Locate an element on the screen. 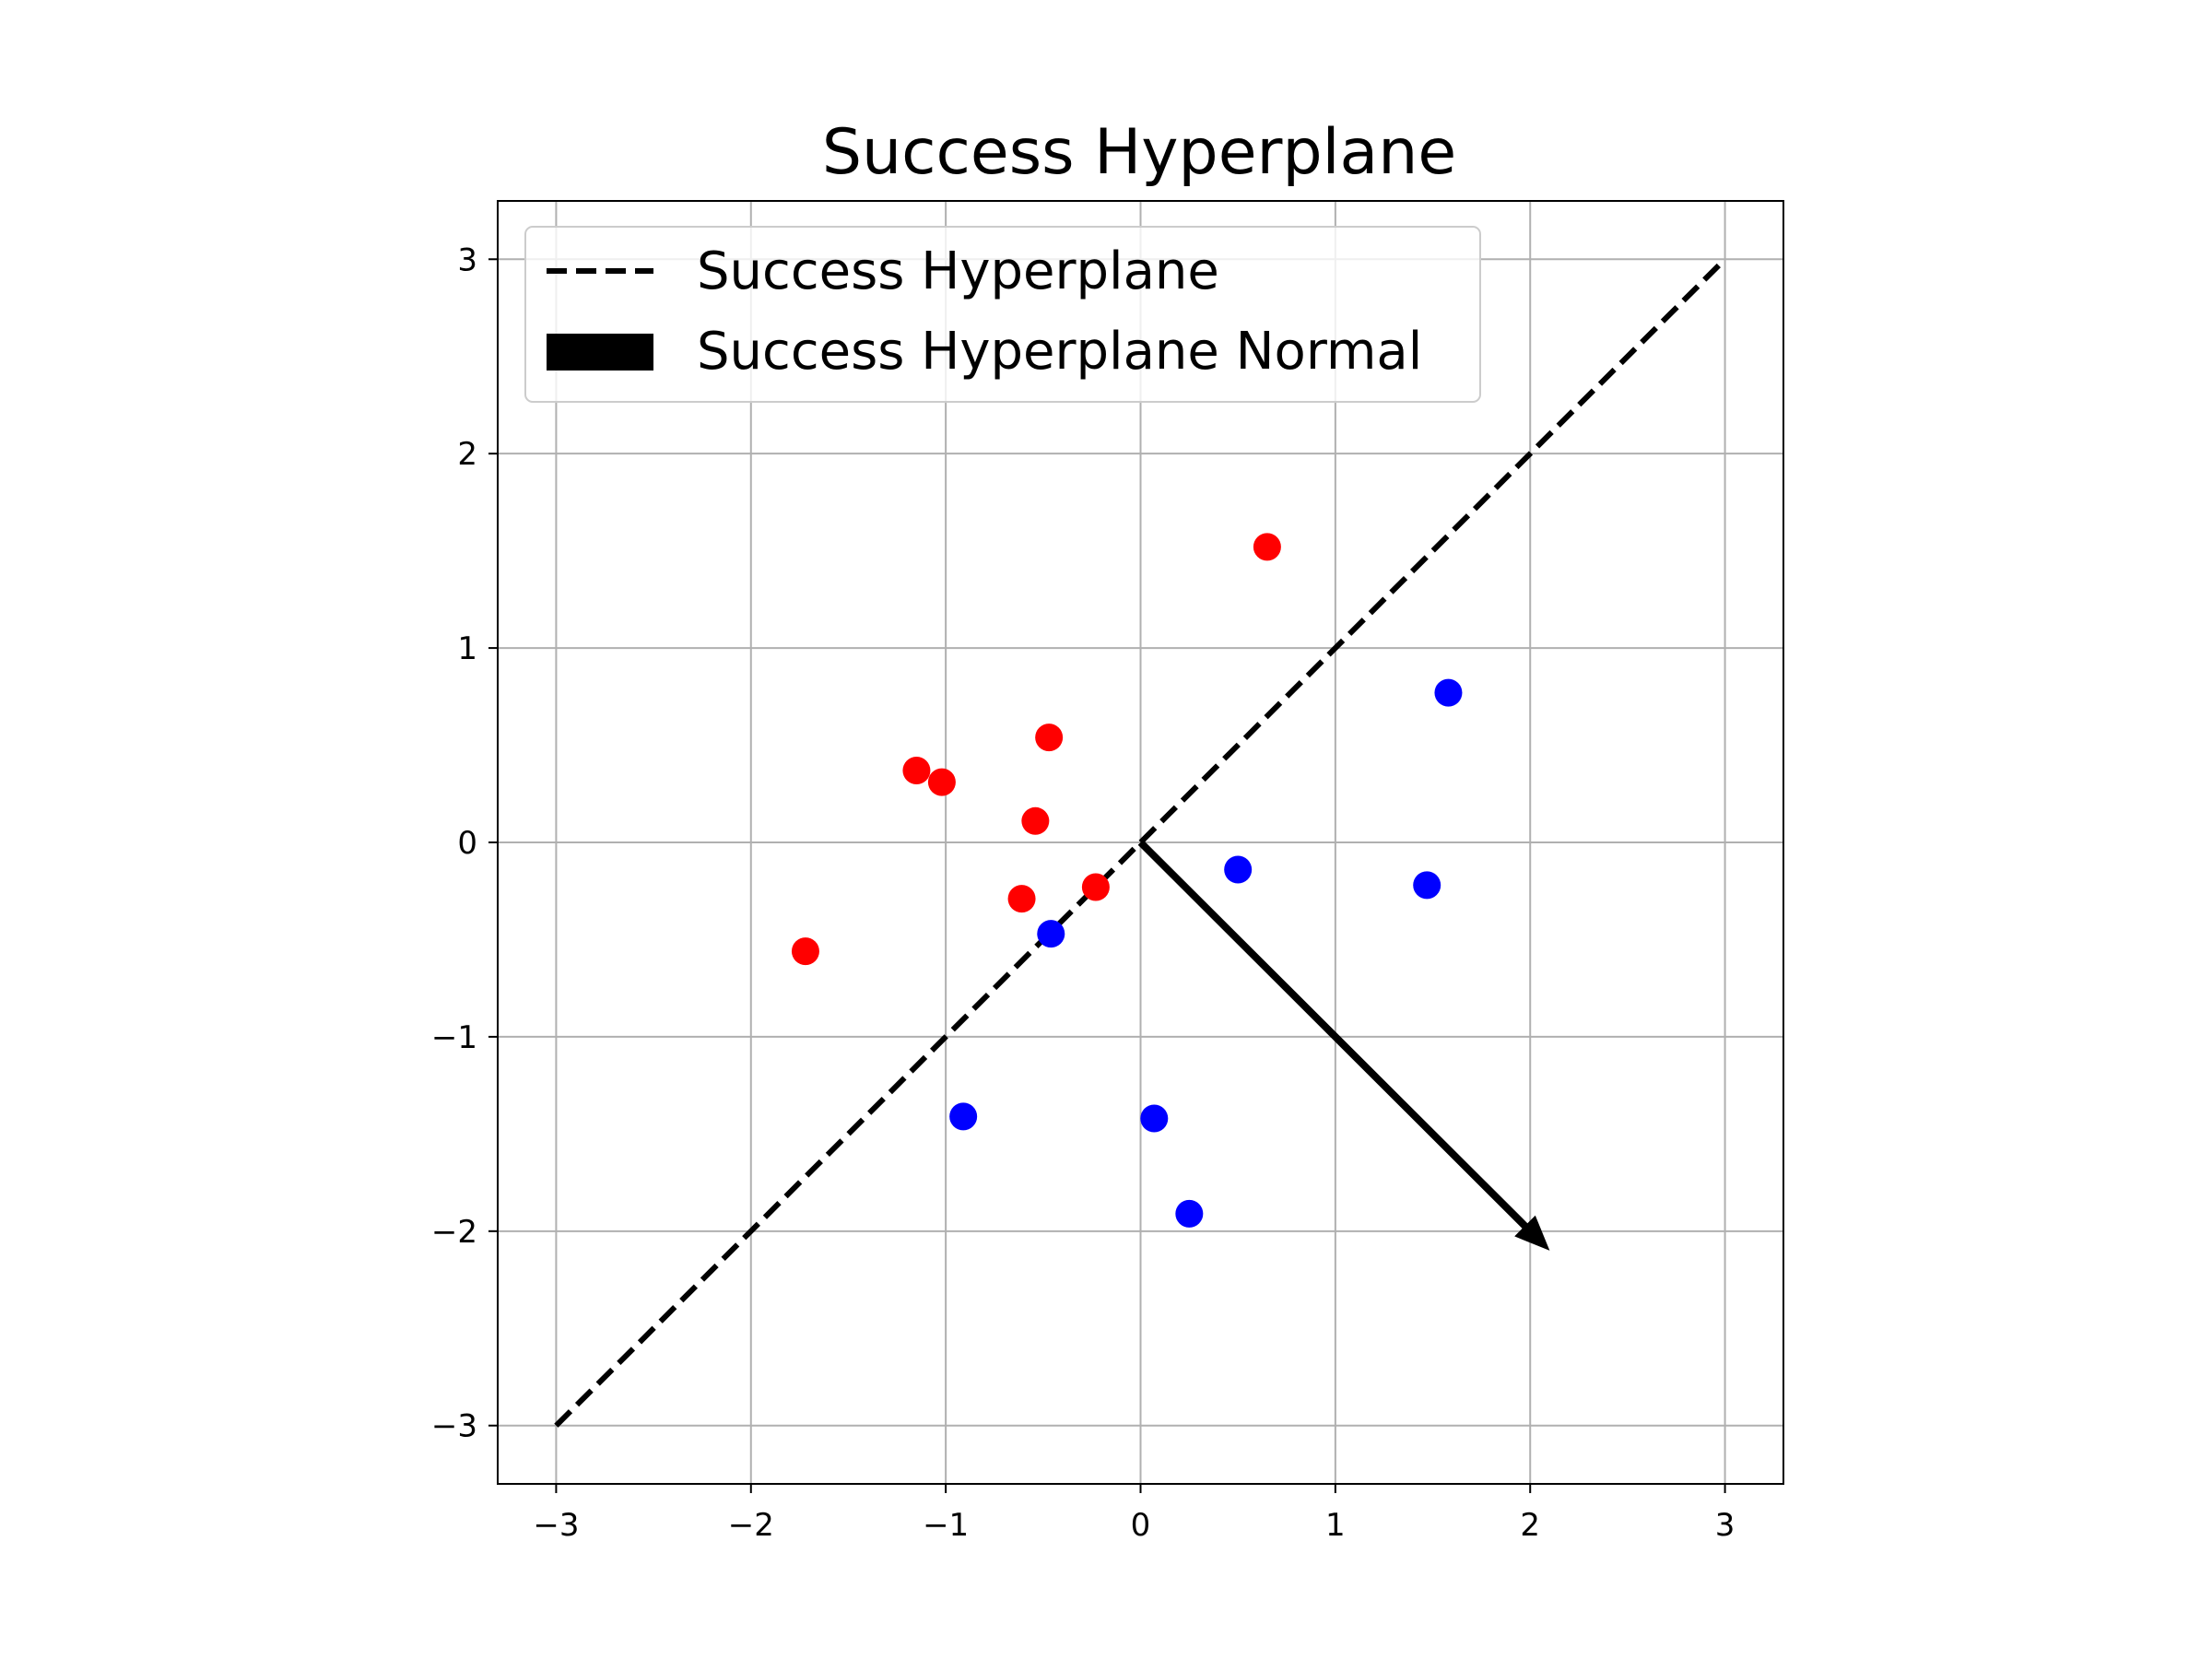 The width and height of the screenshot is (2212, 1659). normal-arrow is located at coordinates (1343, 1045).